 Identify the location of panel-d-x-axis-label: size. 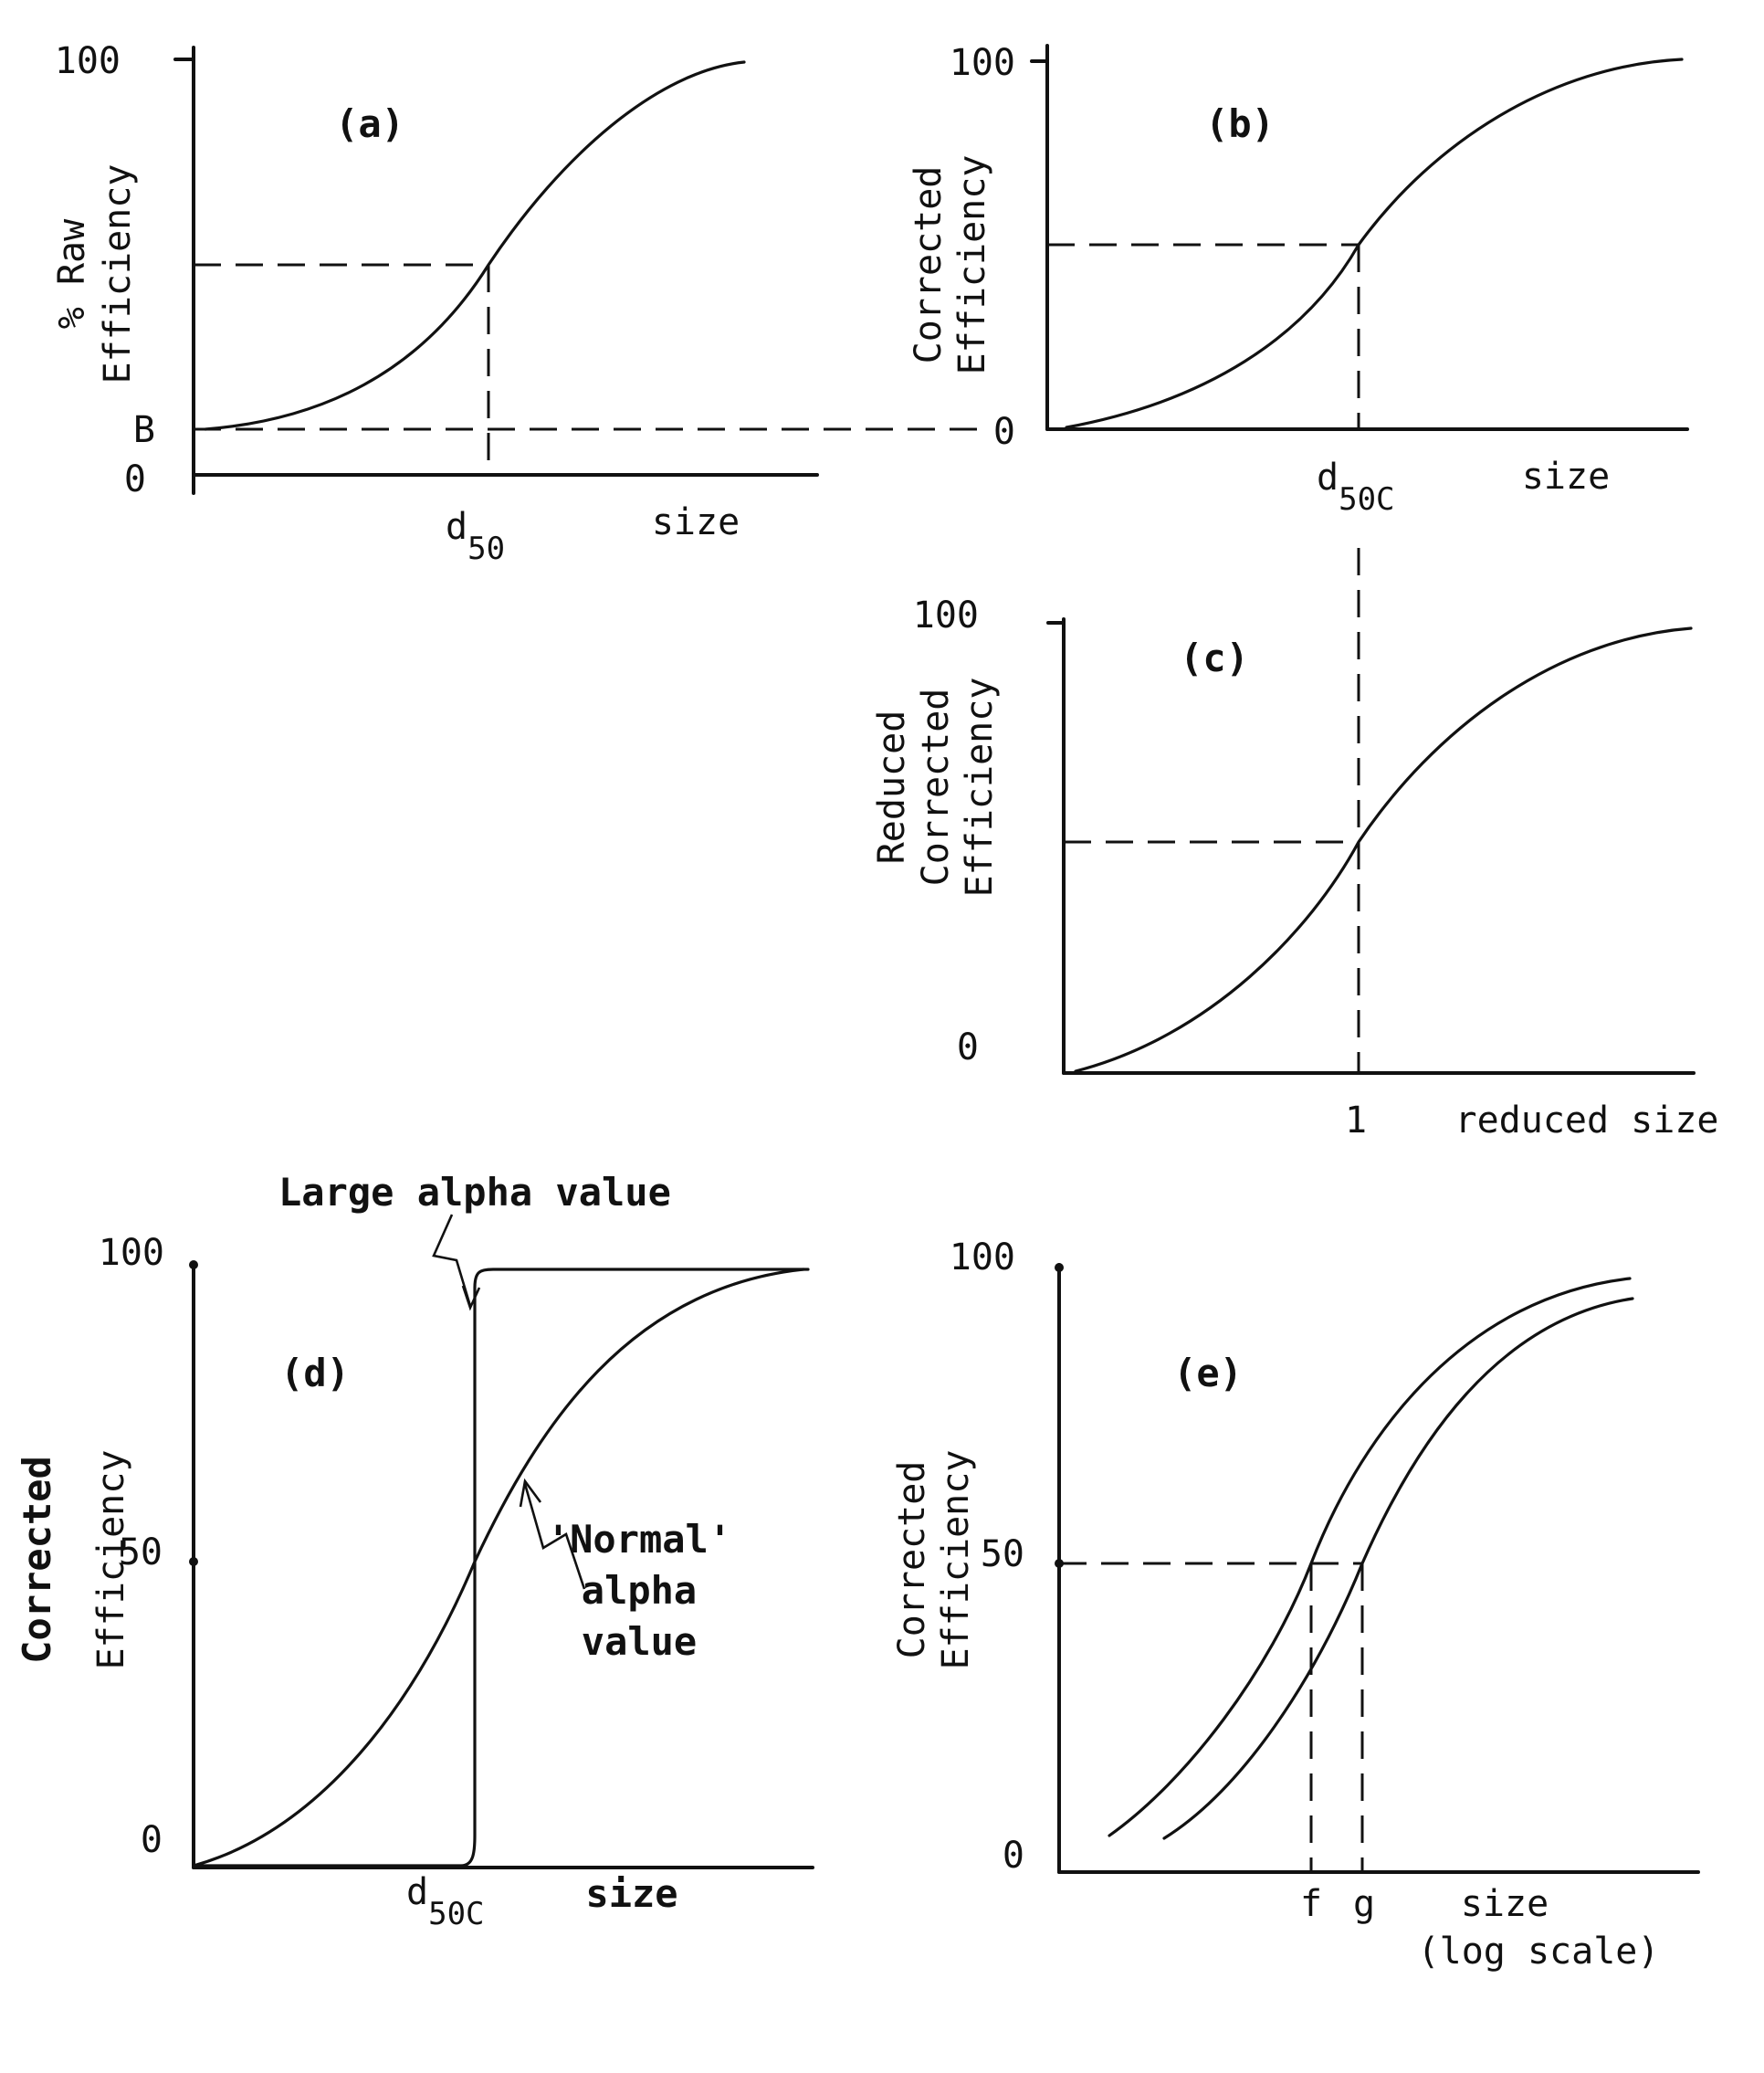
(631, 1894).